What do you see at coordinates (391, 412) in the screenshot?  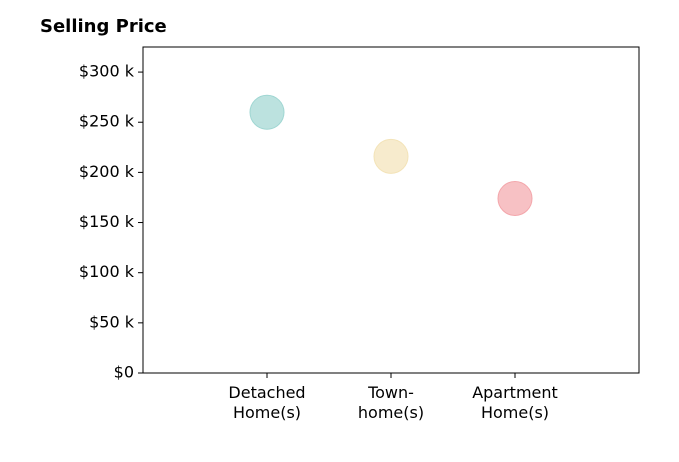 I see `x-tick-label: home(s)` at bounding box center [391, 412].